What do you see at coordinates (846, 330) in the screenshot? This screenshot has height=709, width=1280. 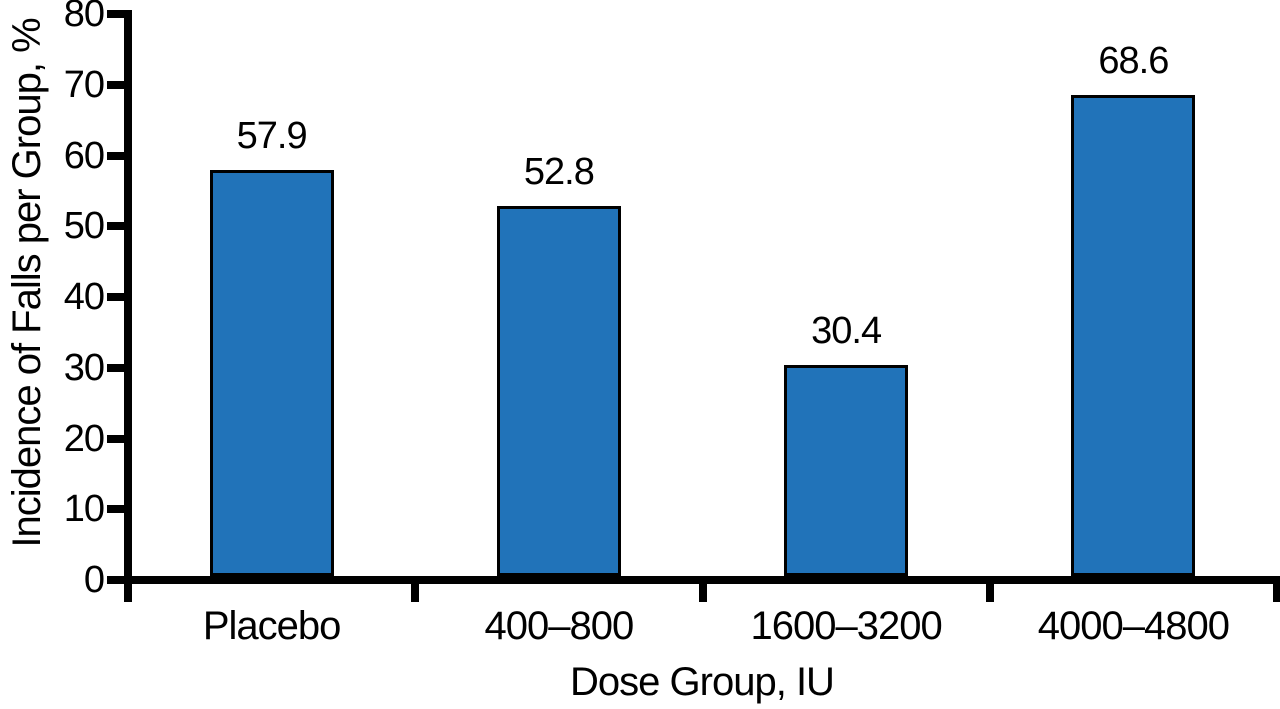 I see `bar-value-label: 30.4` at bounding box center [846, 330].